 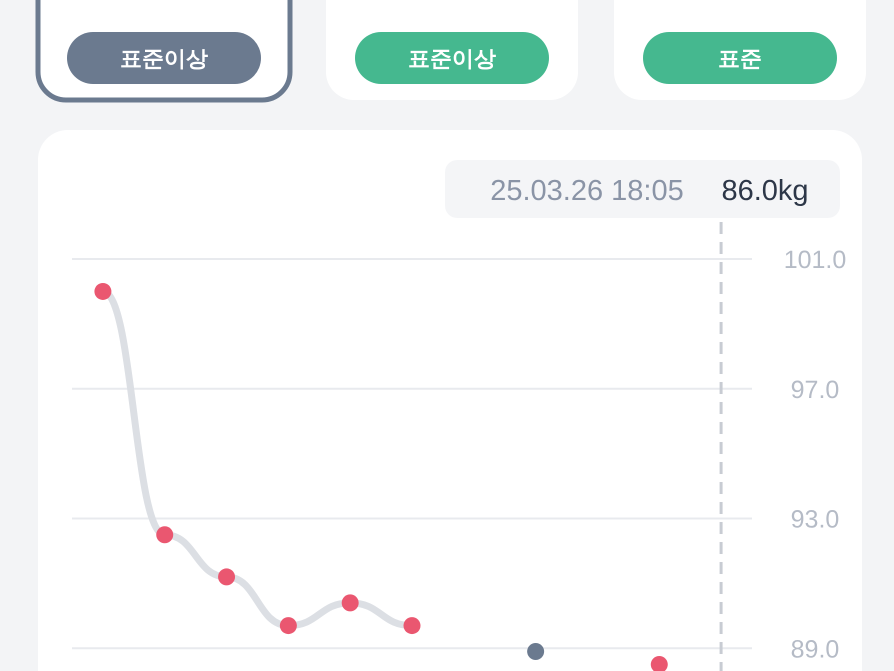 I want to click on text: 86.0kg, so click(x=765, y=191).